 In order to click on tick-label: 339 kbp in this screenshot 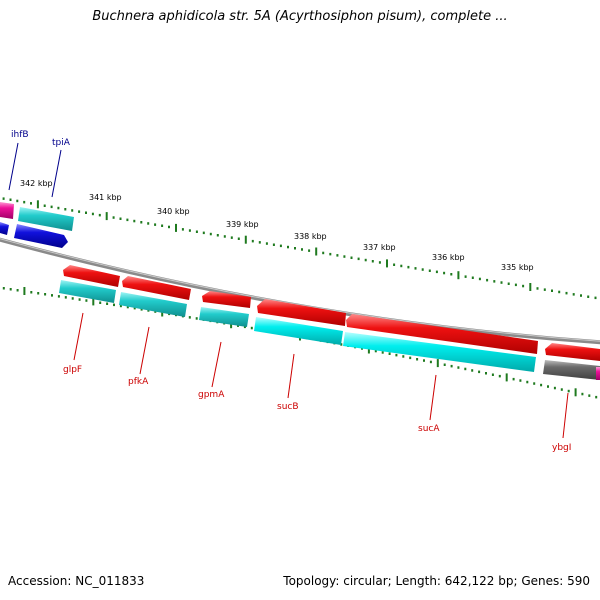, I will do `click(242, 224)`.